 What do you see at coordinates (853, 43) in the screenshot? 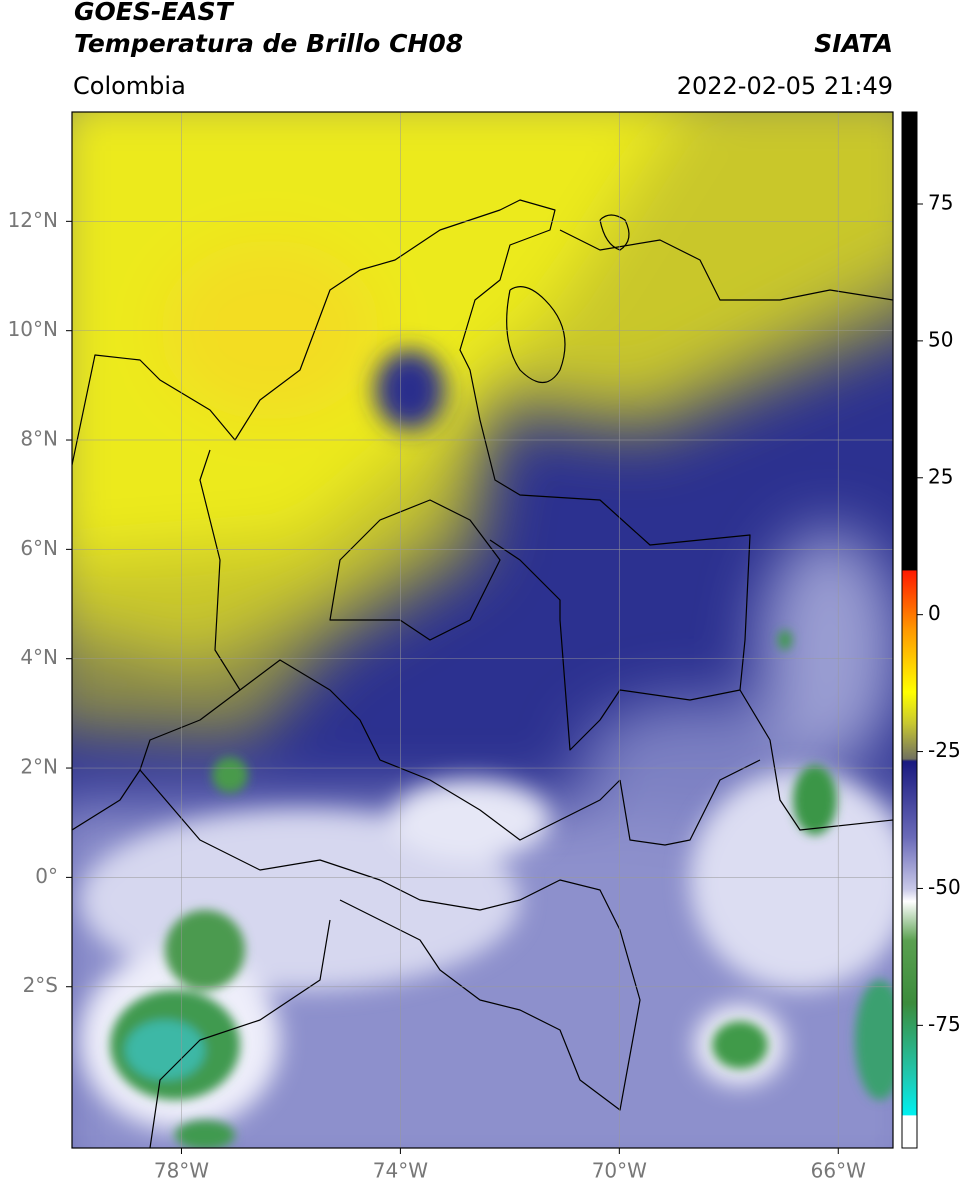
I see `agency: SIATA` at bounding box center [853, 43].